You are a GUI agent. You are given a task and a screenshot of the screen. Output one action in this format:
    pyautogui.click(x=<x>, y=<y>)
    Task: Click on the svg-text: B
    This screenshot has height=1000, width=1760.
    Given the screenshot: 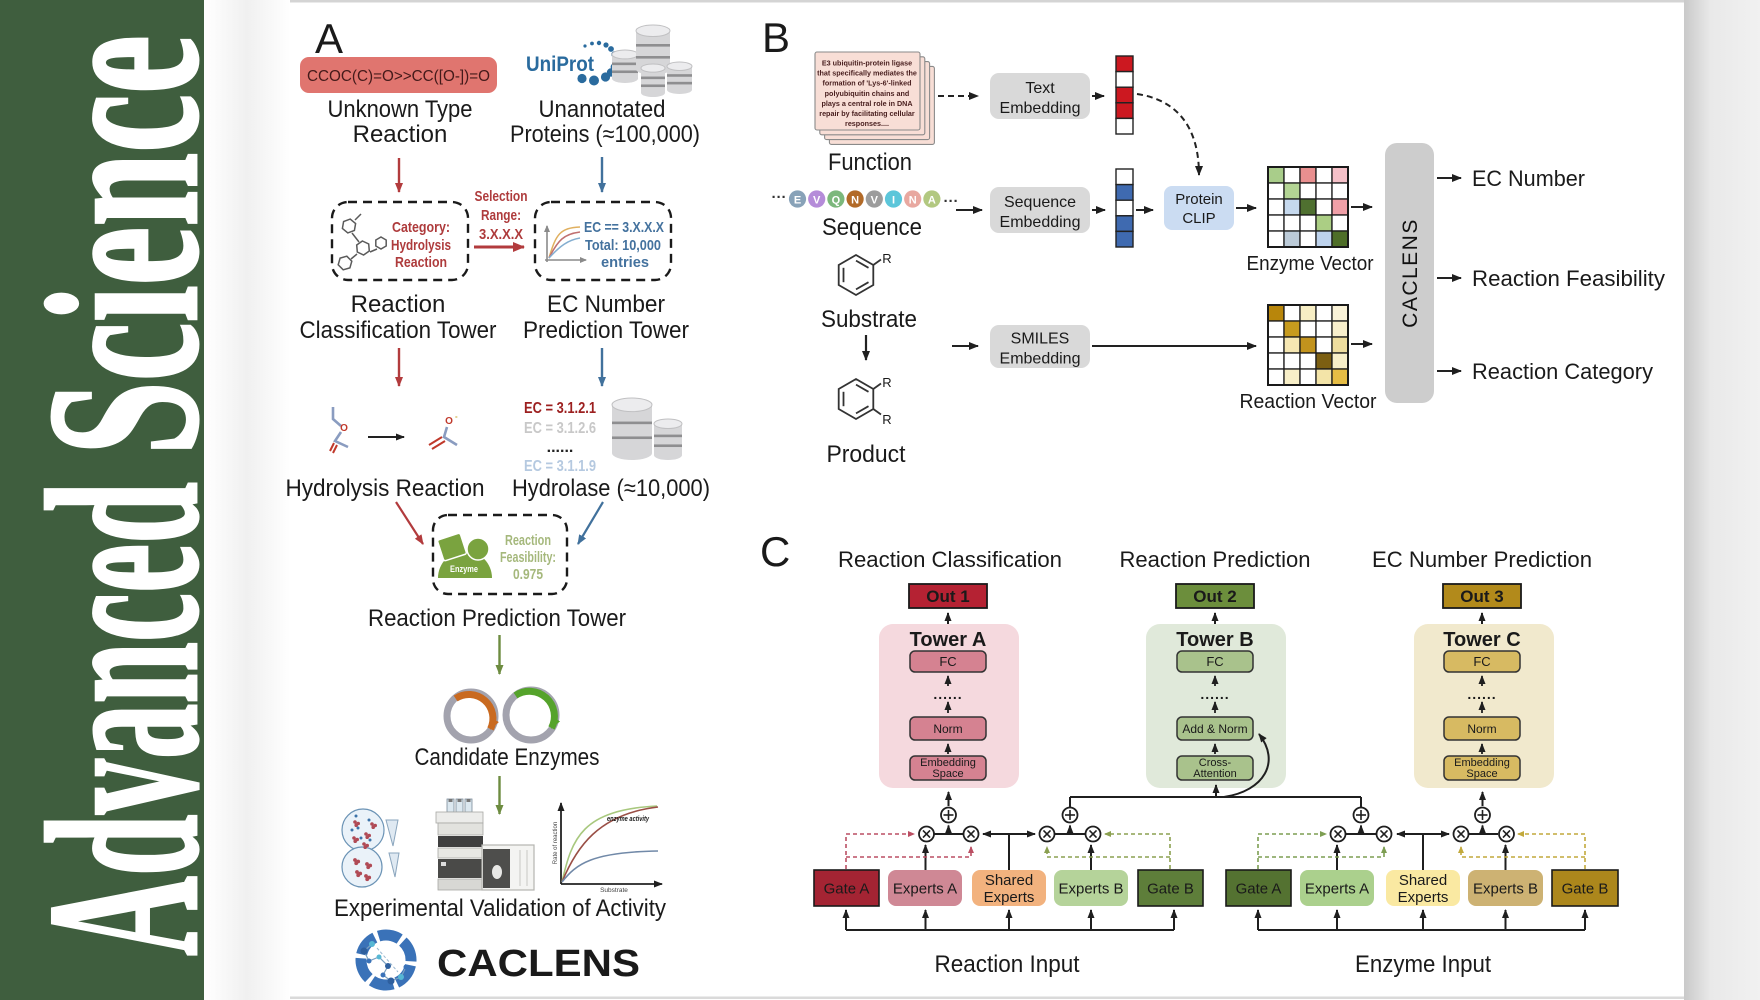 What is the action you would take?
    pyautogui.click(x=776, y=37)
    